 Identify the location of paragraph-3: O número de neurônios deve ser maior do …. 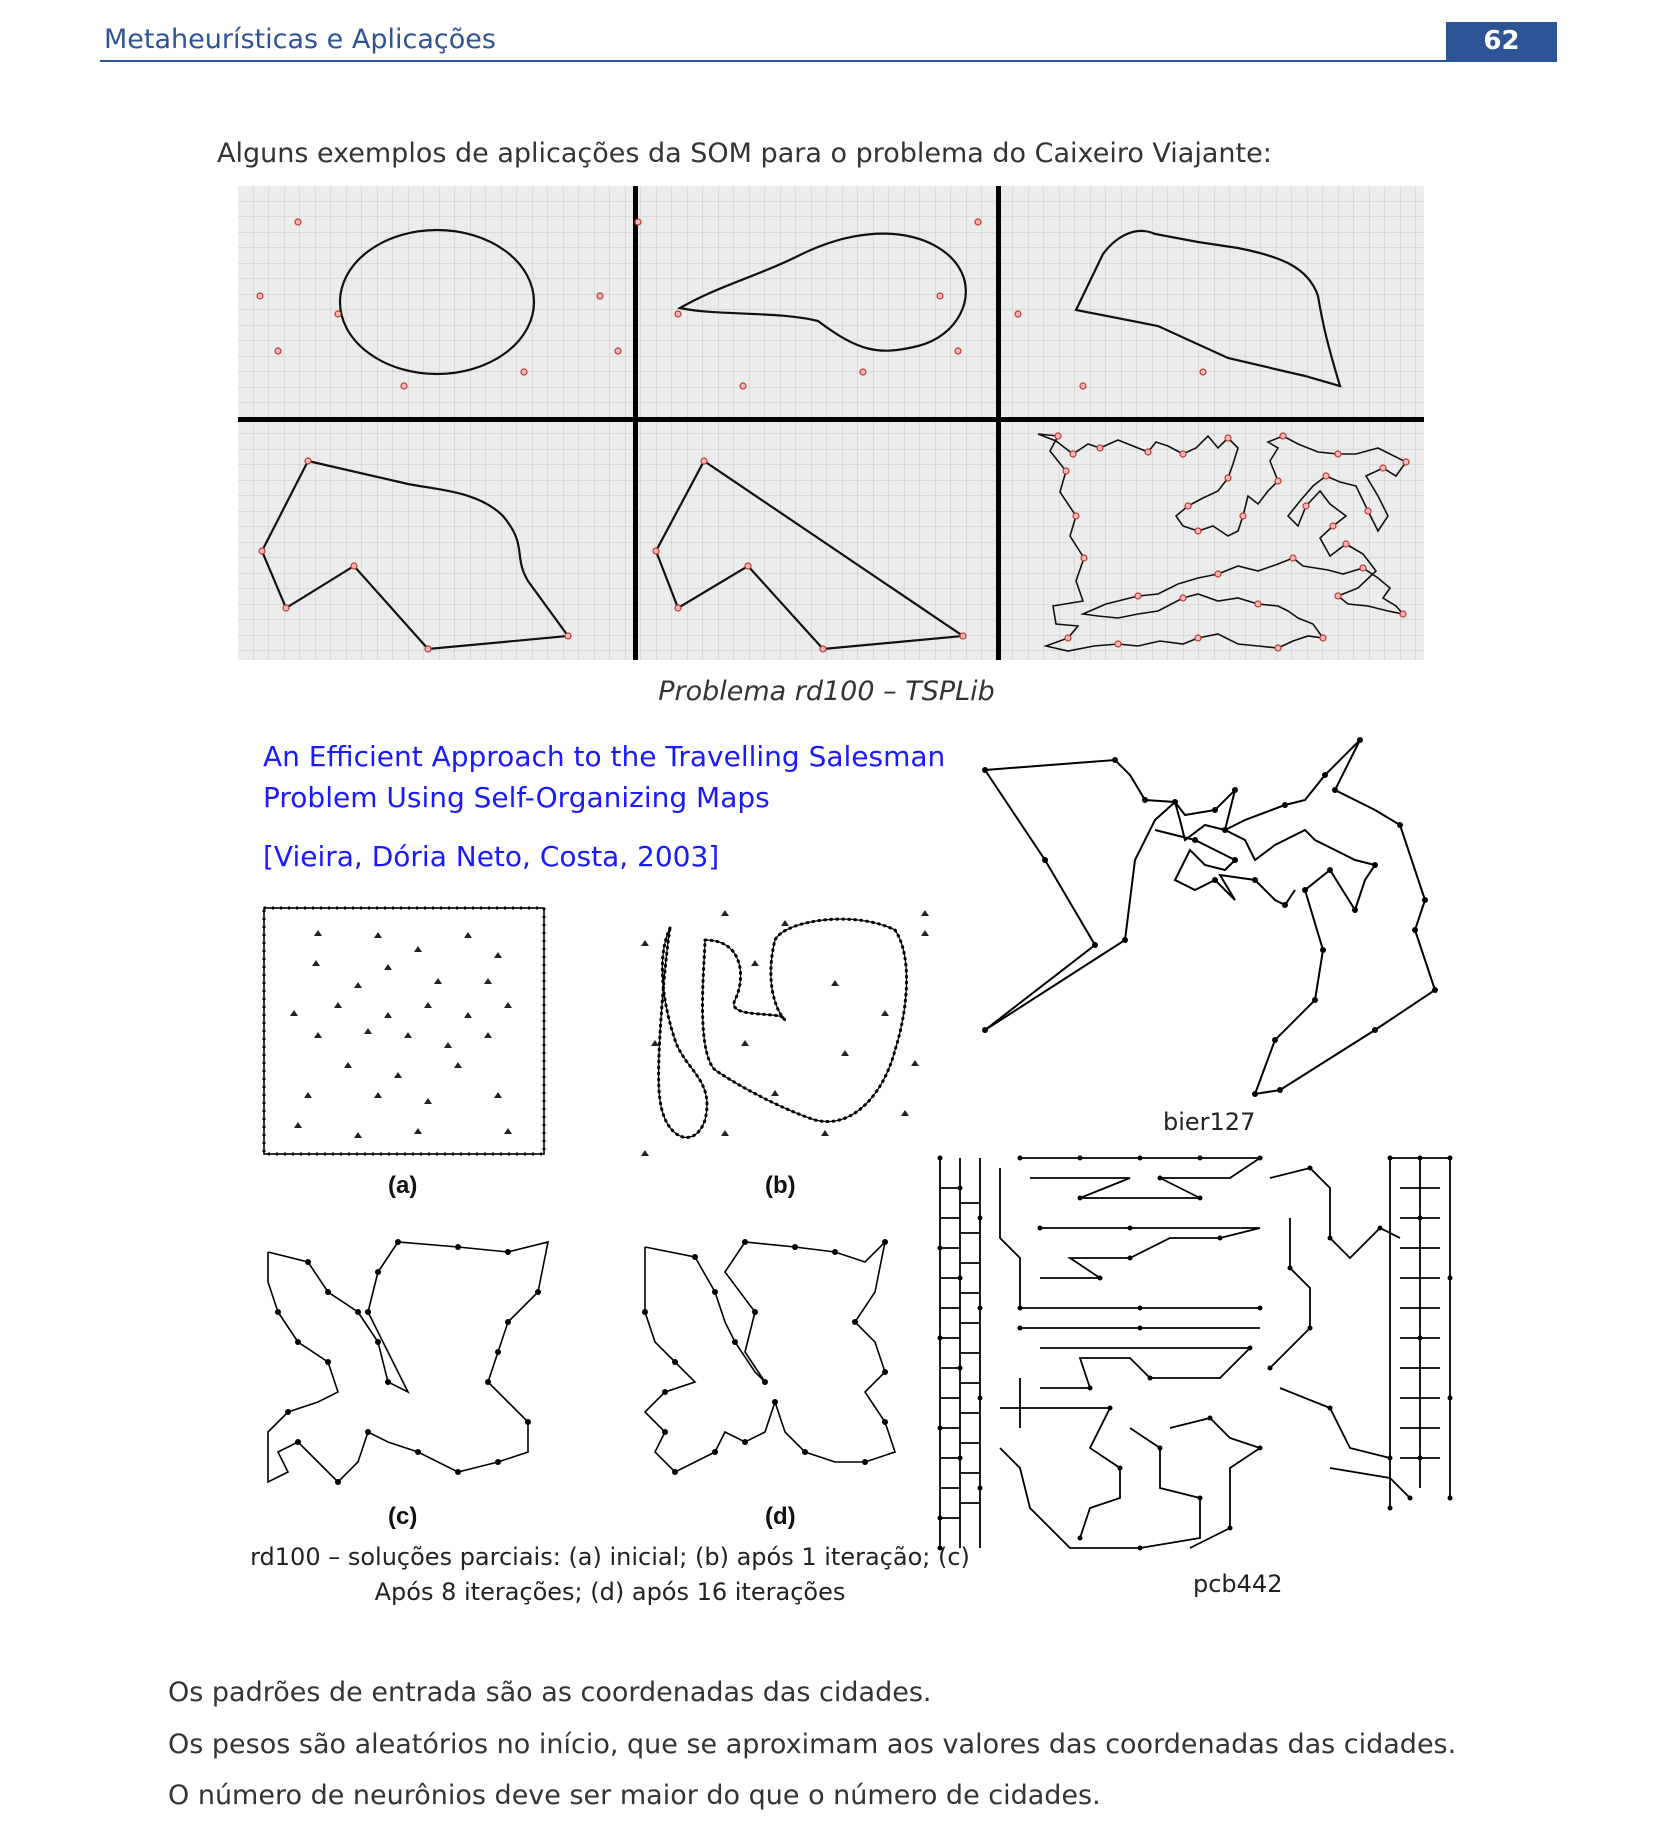
(634, 1795).